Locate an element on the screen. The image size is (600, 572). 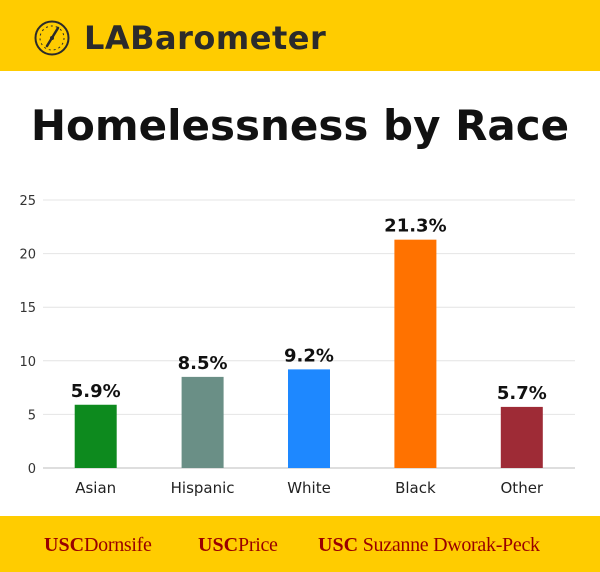
bar-other is located at coordinates (521, 437).